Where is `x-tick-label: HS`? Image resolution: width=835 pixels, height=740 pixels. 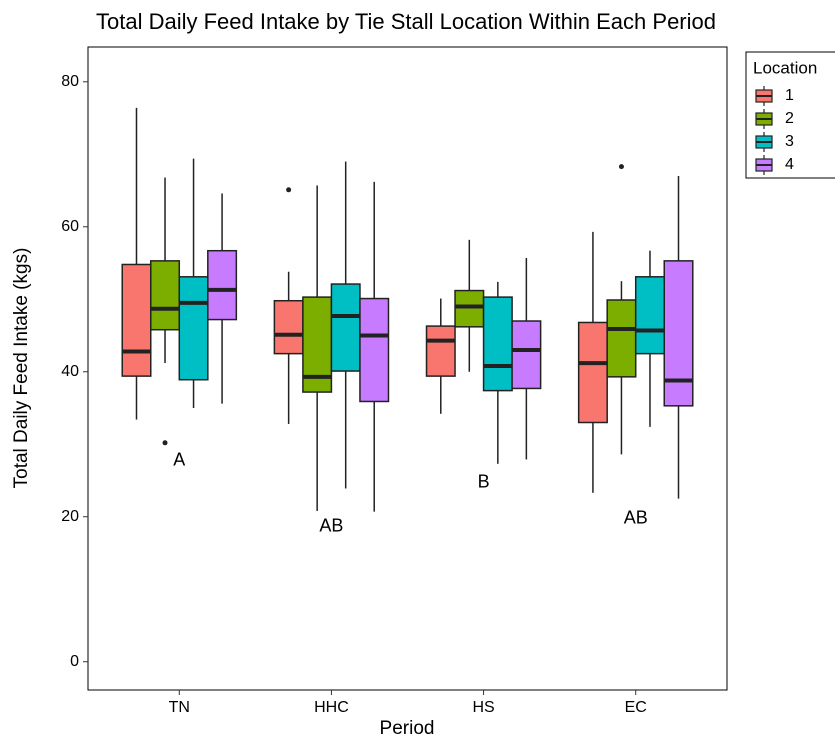
x-tick-label: HS is located at coordinates (483, 707).